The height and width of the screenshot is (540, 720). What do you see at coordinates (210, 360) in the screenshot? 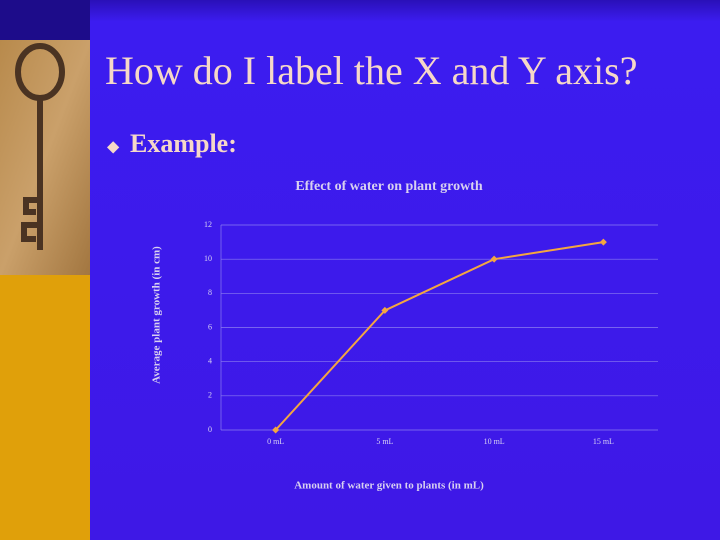
I see `y-tick-label: 4` at bounding box center [210, 360].